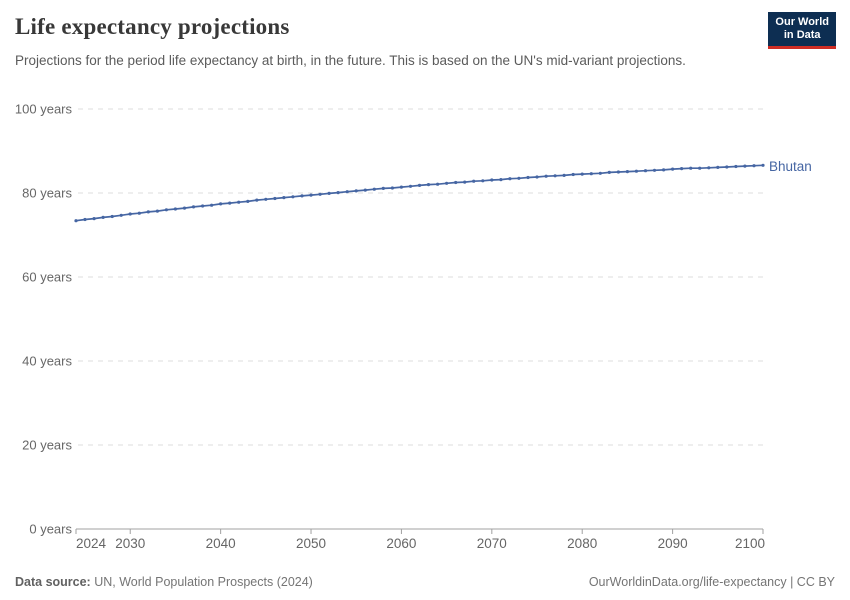 The width and height of the screenshot is (850, 600). Describe the element at coordinates (47, 277) in the screenshot. I see `y-tick-label: 60 years` at that location.